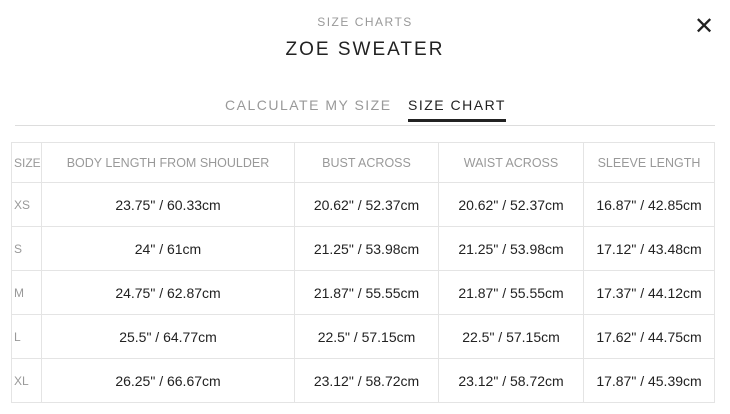  I want to click on column-header: WAIST ACROSS, so click(511, 162).